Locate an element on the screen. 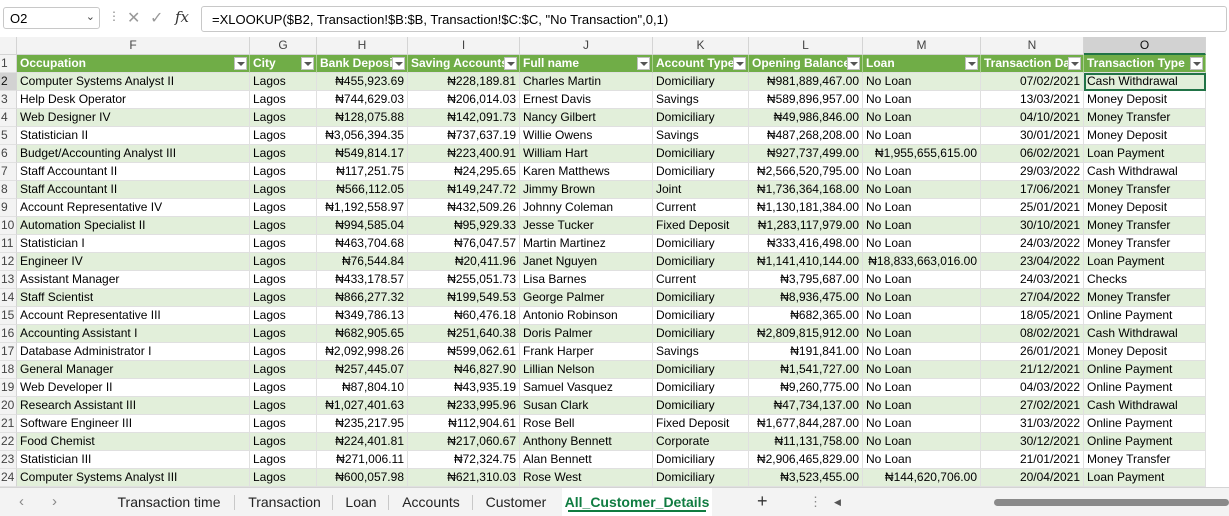  select-all-corner is located at coordinates (8, 46).